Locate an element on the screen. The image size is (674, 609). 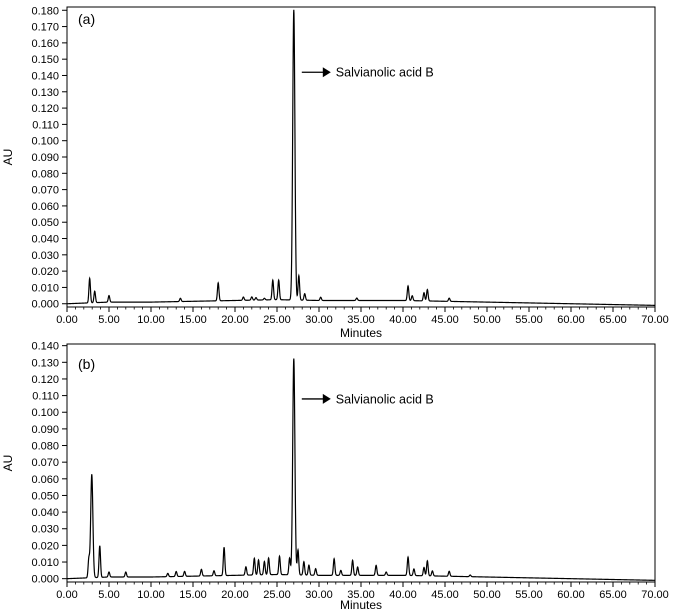
panel-label: (a) is located at coordinates (86, 19).